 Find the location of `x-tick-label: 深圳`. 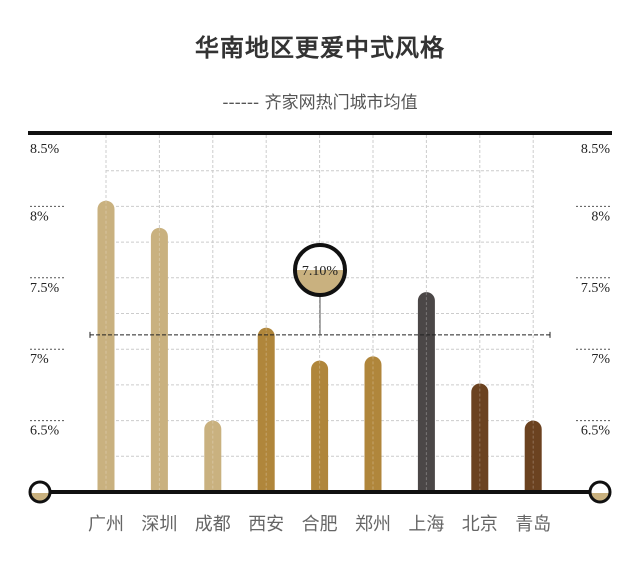

x-tick-label: 深圳 is located at coordinates (159, 524).